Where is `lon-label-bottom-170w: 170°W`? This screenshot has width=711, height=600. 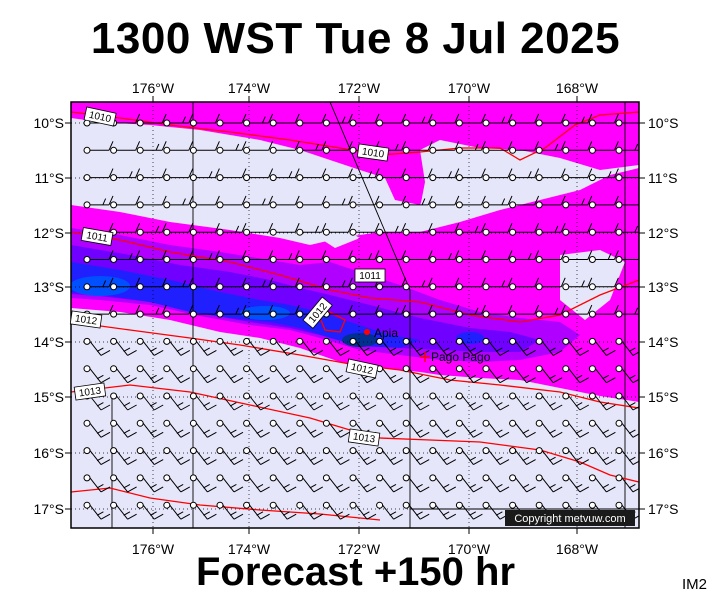
lon-label-bottom-170w: 170°W is located at coordinates (469, 549).